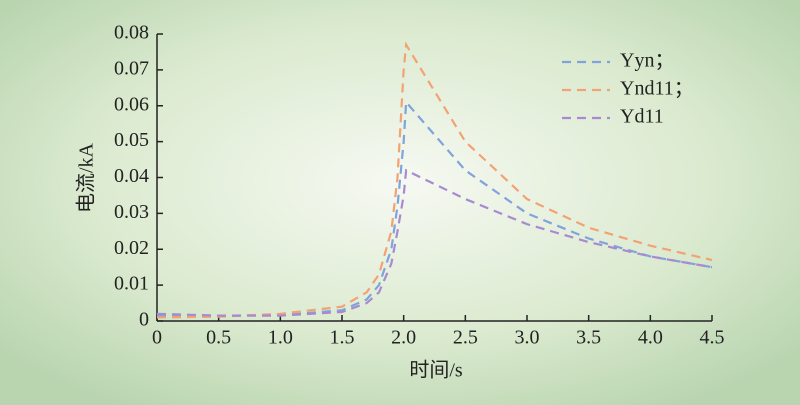  I want to click on x-tick-label: 4.0, so click(650, 338).